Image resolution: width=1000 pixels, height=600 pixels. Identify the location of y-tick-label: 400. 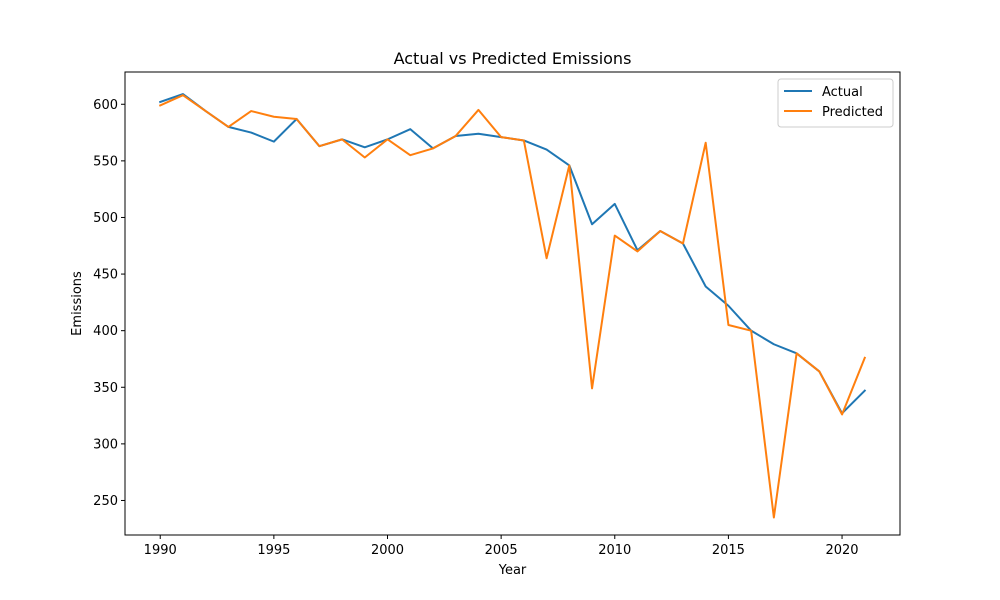
(105, 331).